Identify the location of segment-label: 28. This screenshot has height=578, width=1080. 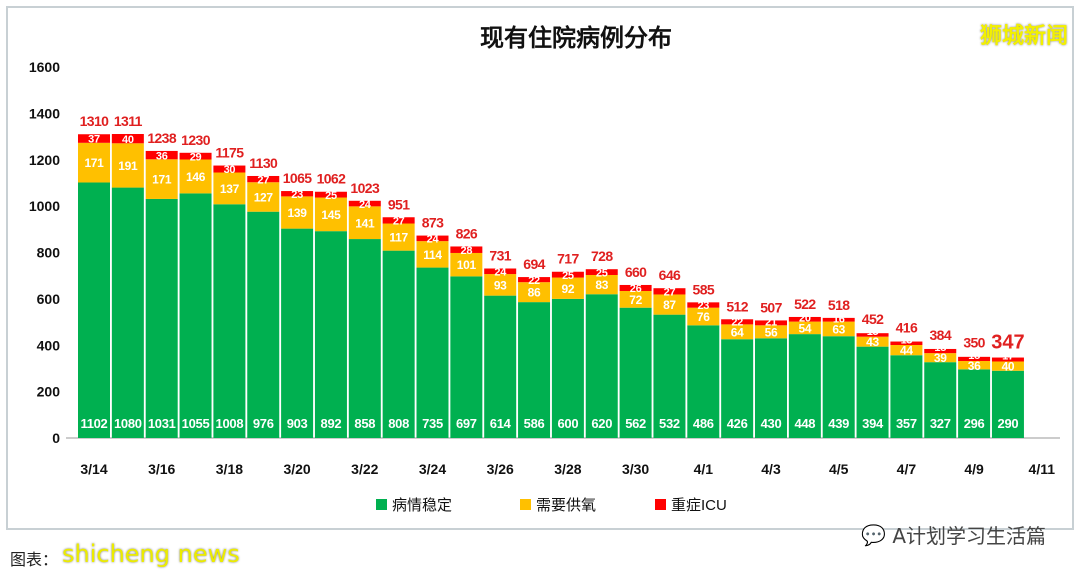
(467, 251).